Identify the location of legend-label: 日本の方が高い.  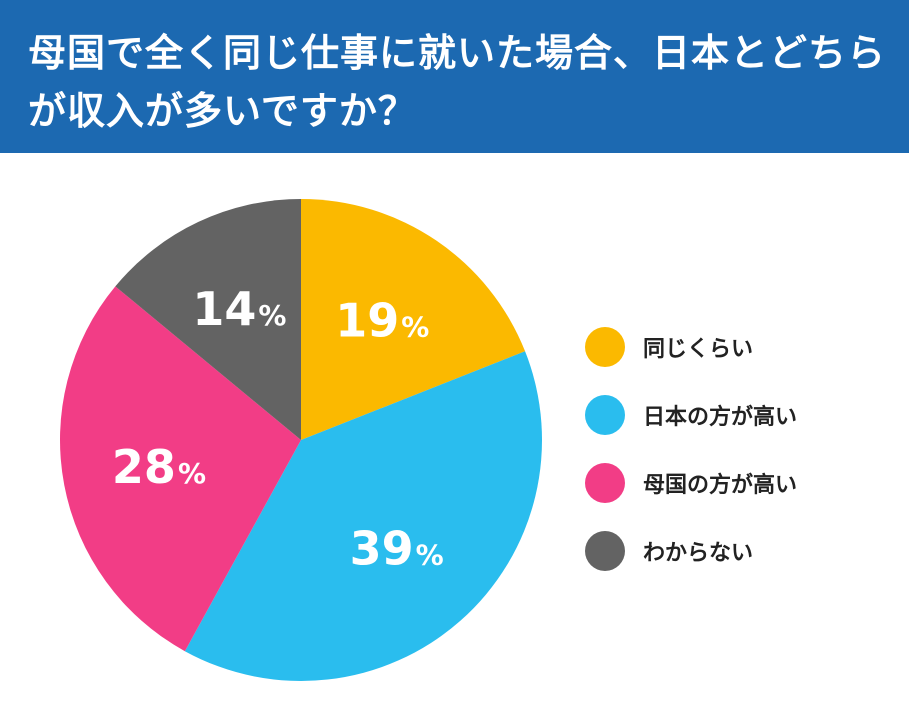
(720, 417).